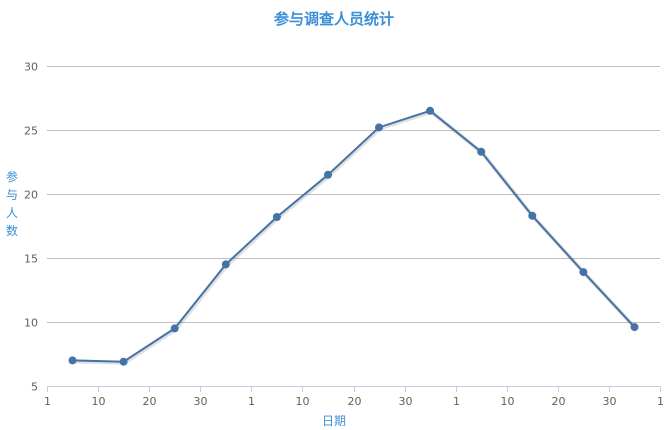  I want to click on x-axis-title: 日期, so click(333, 421).